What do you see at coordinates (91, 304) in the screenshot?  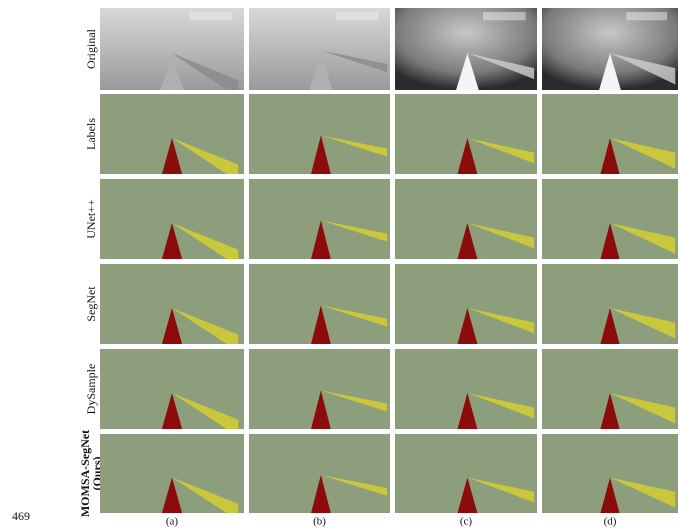 I see `row-label: SegNet` at bounding box center [91, 304].